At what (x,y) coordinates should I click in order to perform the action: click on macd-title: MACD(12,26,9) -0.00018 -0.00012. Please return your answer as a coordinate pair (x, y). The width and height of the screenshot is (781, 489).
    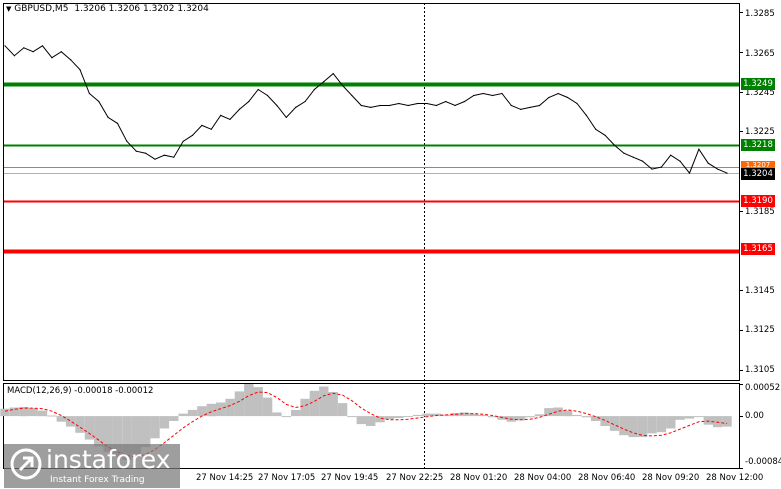
    Looking at the image, I should click on (80, 391).